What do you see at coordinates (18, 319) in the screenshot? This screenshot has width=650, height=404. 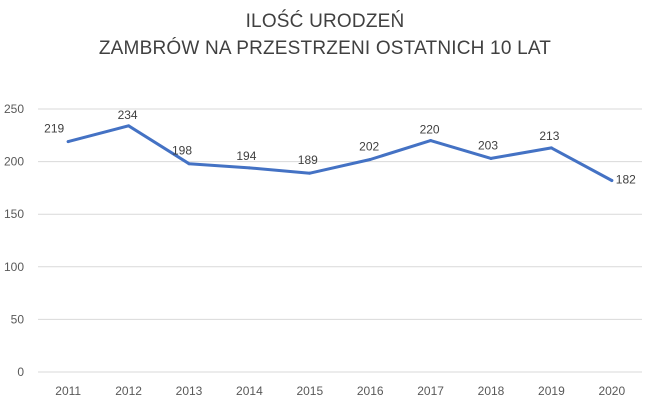 I see `y-tick-label: 50` at bounding box center [18, 319].